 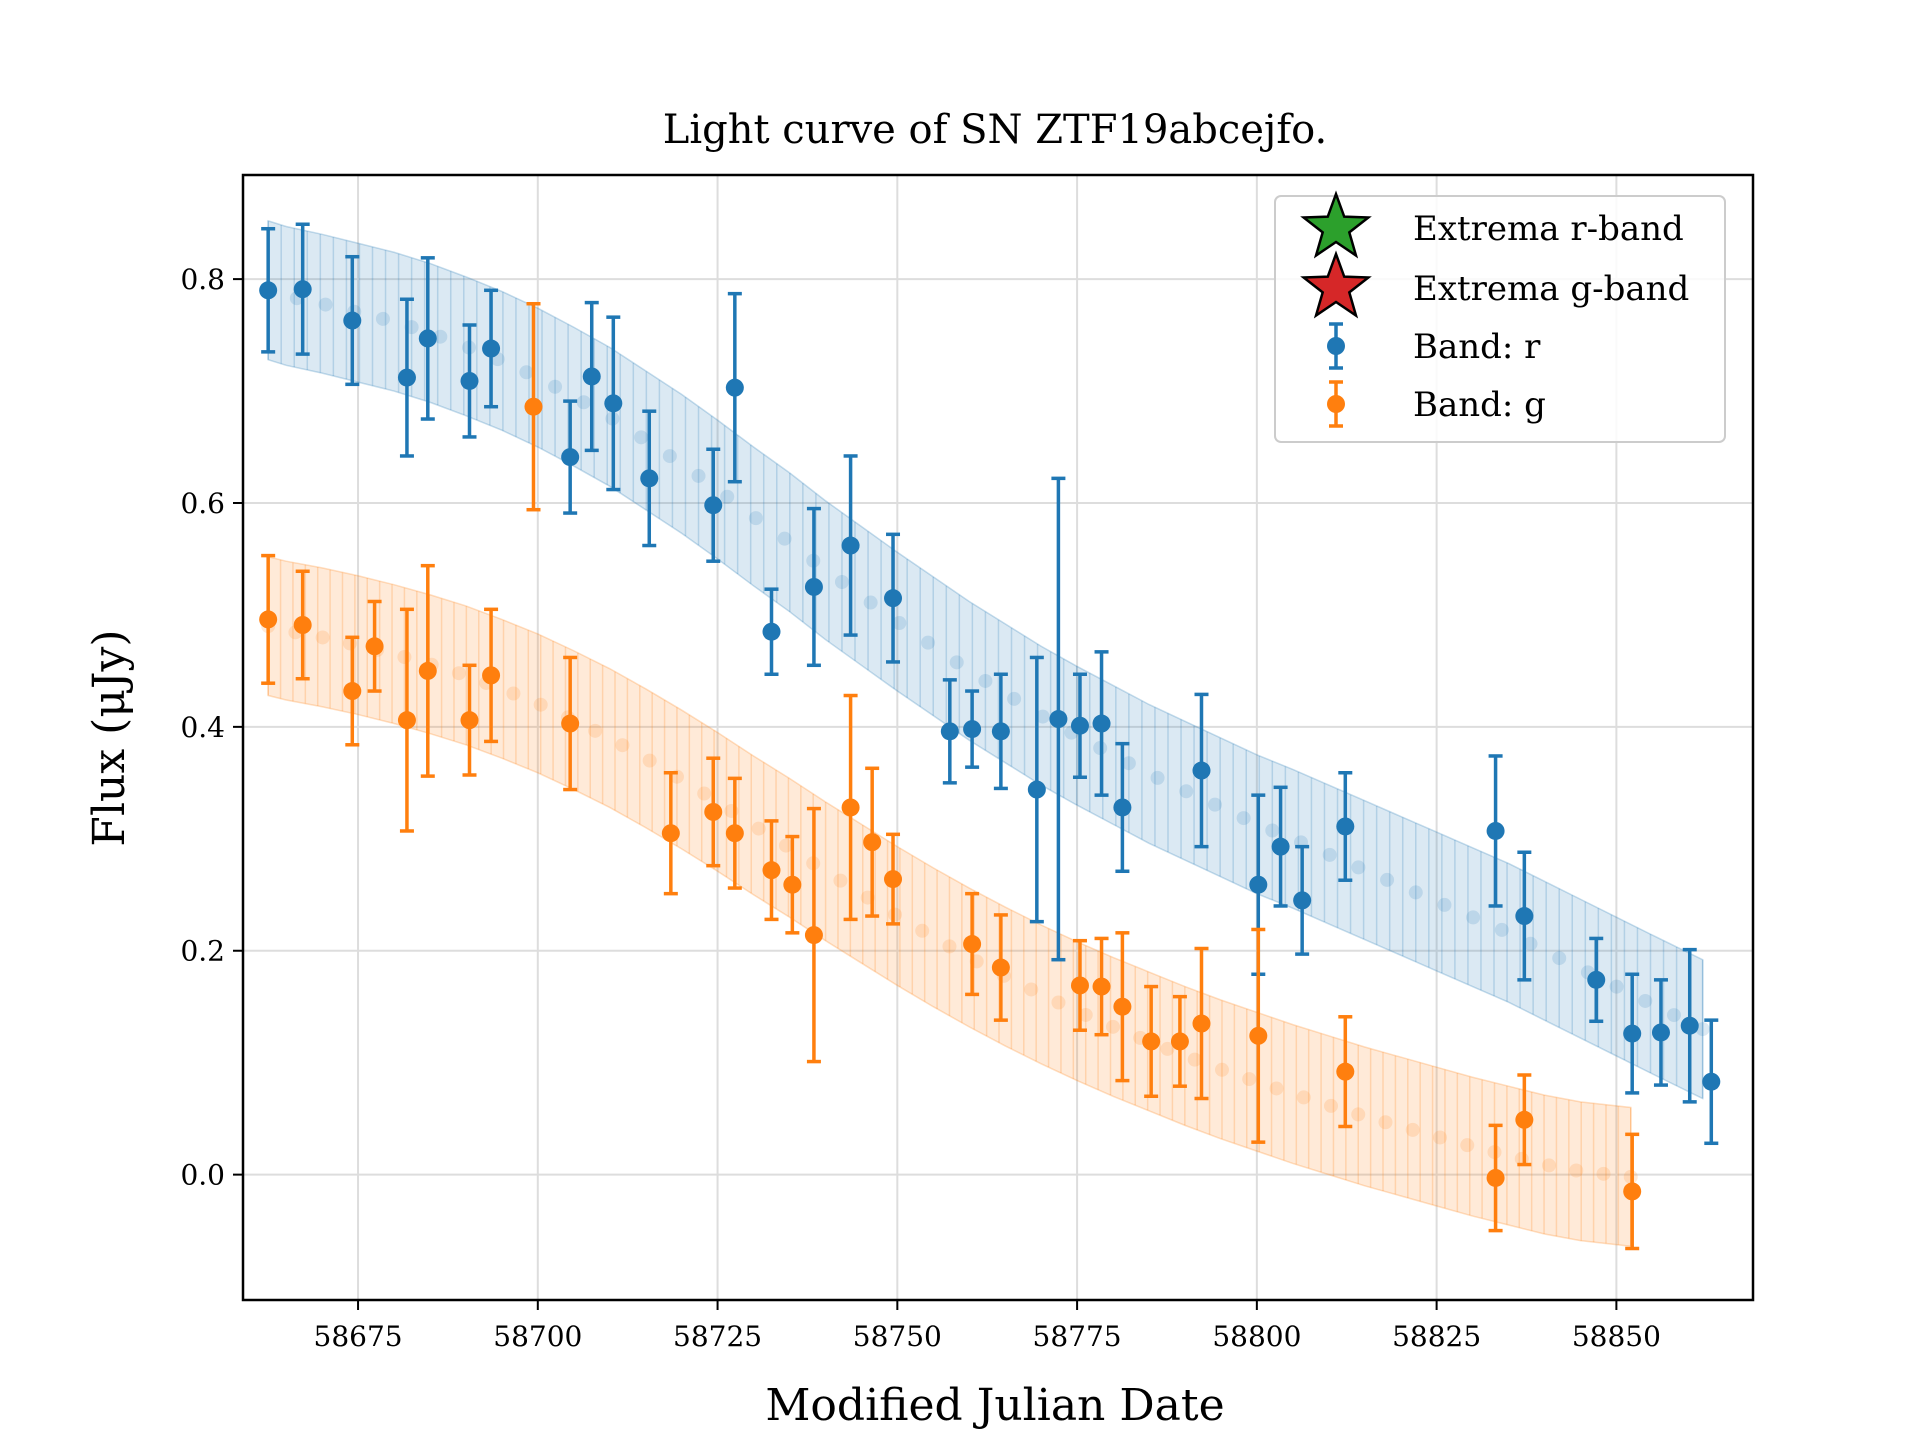 I want to click on x-tick-label: 58775, so click(x=1077, y=1336).